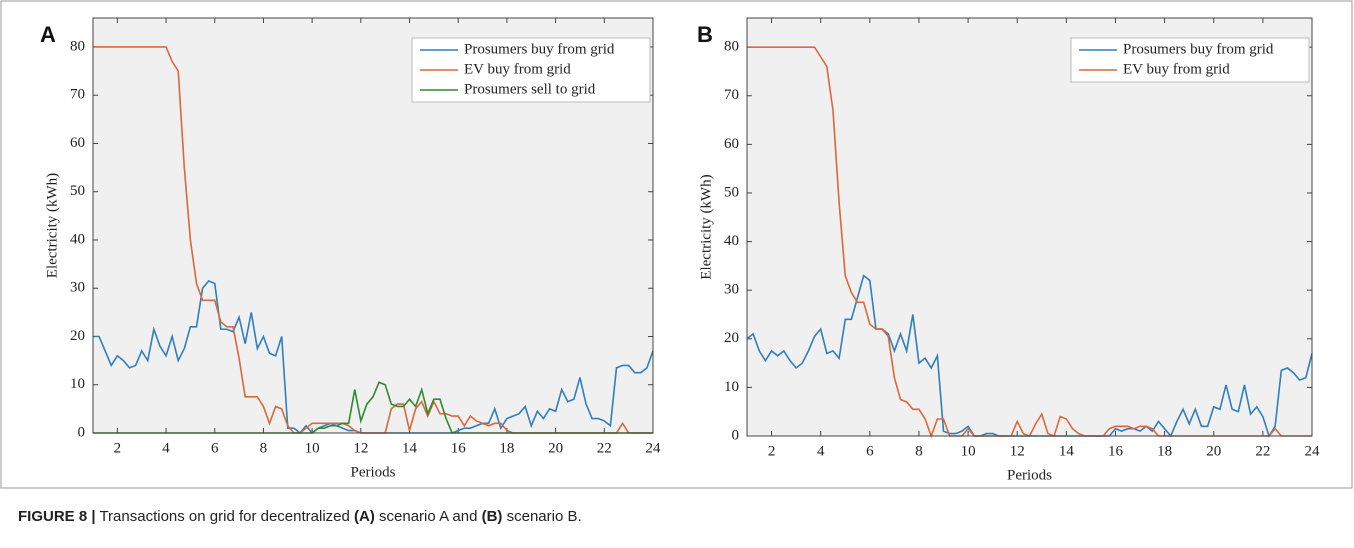 This screenshot has width=1354, height=548. What do you see at coordinates (48, 34) in the screenshot?
I see `panel-label: A` at bounding box center [48, 34].